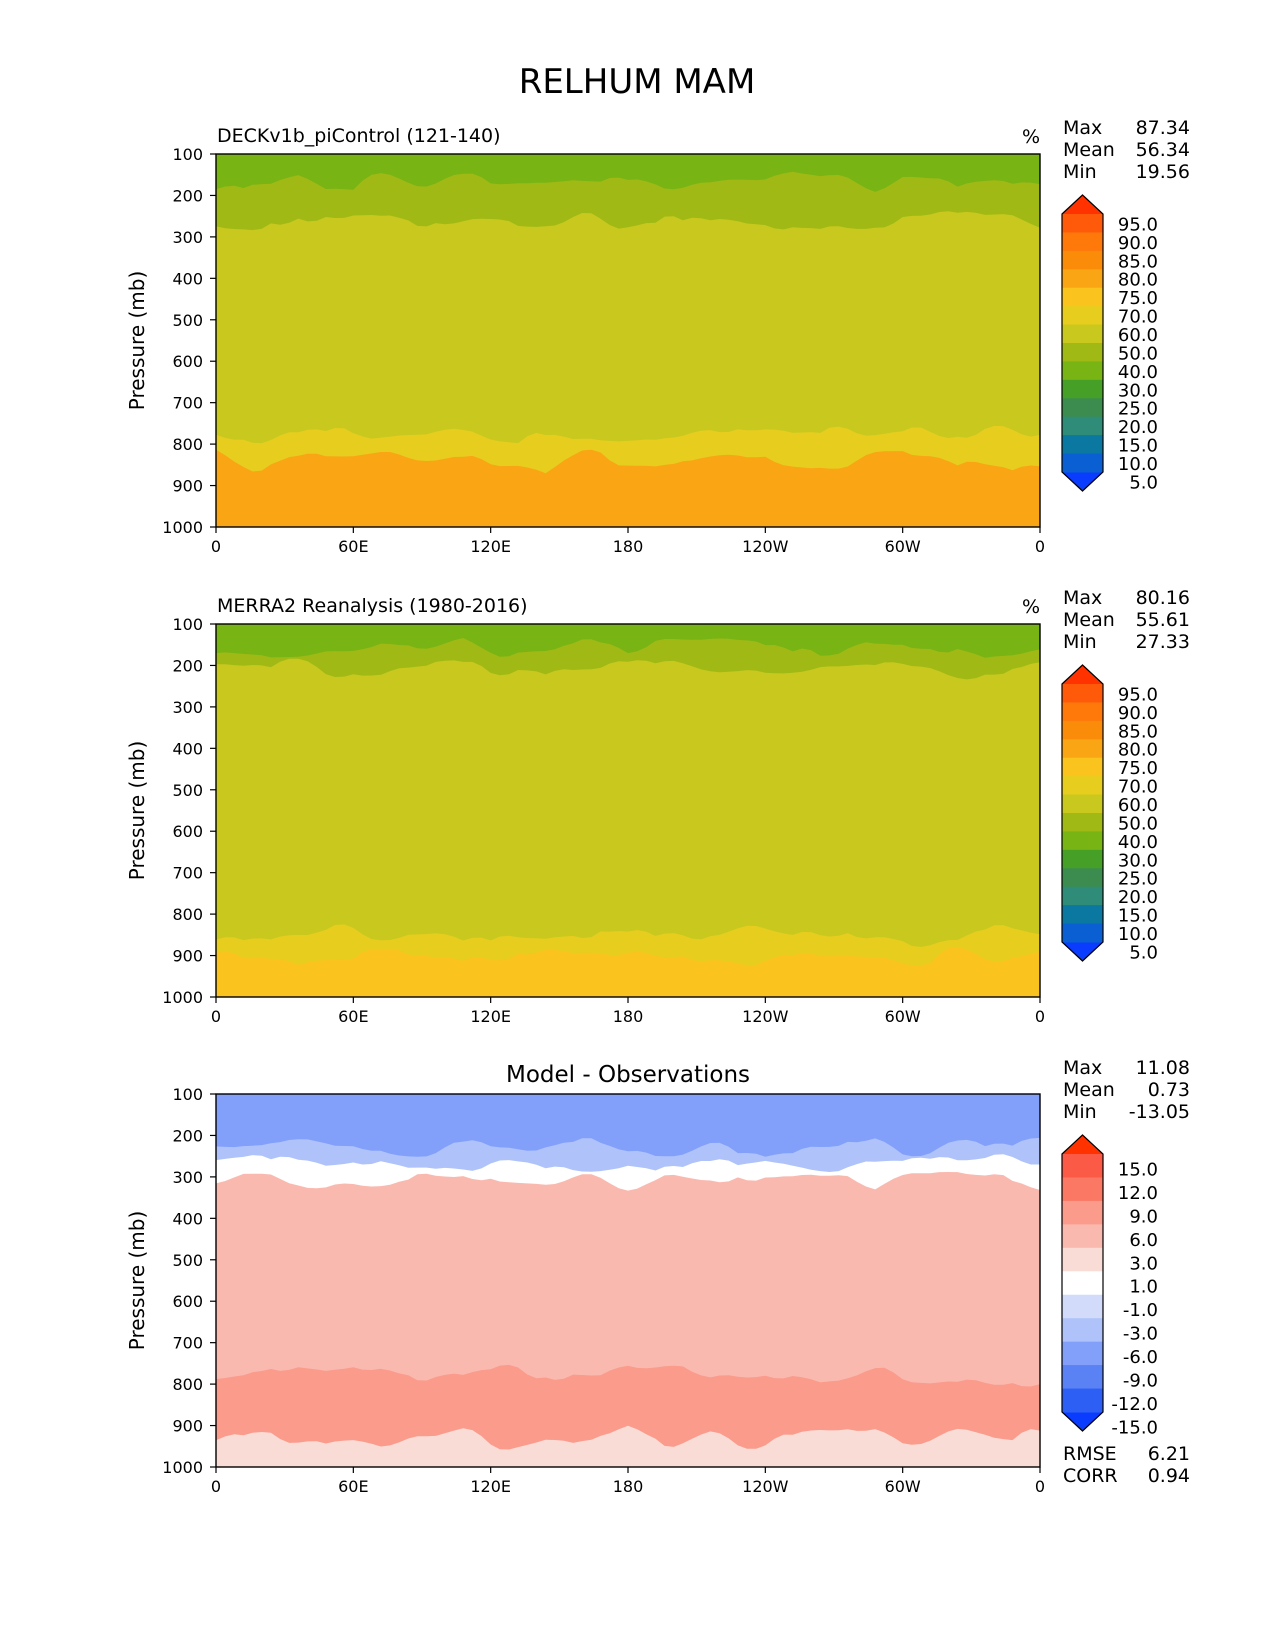 This screenshot has width=1275, height=1650. I want to click on x-tick-label: 180, so click(628, 546).